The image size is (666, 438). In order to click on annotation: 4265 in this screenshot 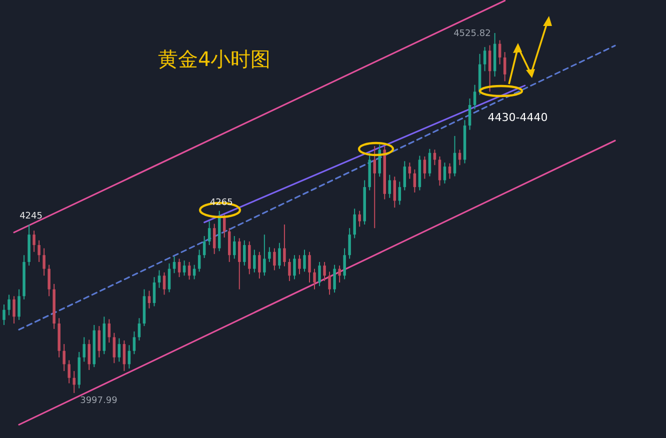, I will do `click(221, 203)`.